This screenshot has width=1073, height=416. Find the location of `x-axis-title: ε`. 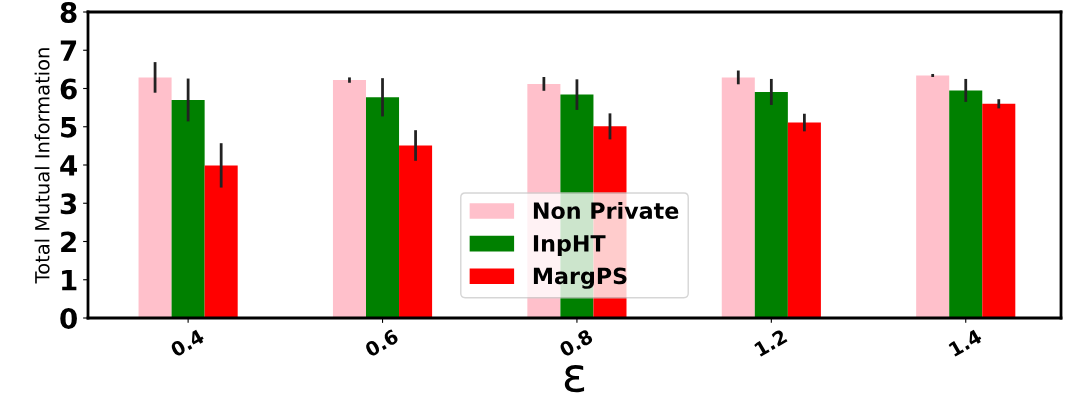

x-axis-title: ε is located at coordinates (574, 379).